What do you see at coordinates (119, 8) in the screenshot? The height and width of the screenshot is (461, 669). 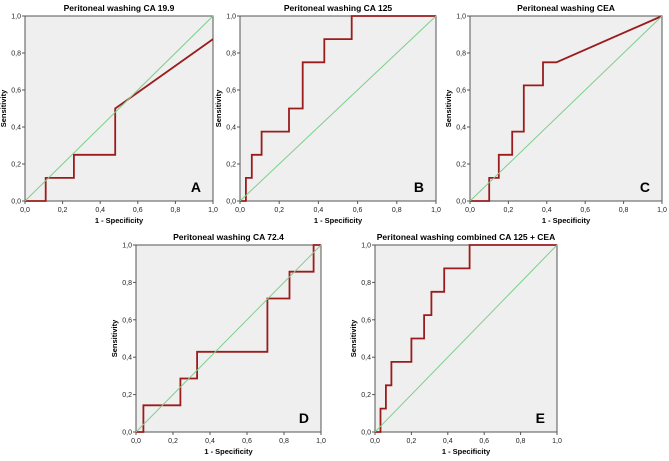 I see `chart-title: Peritoneal washing CA 19.9` at bounding box center [119, 8].